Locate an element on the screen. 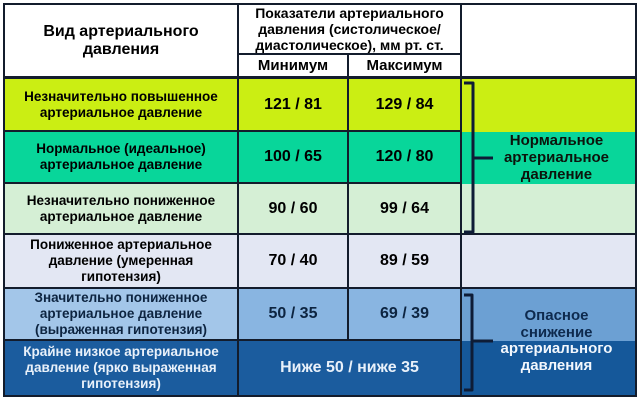  annotation-header-spacer is located at coordinates (548, 42).